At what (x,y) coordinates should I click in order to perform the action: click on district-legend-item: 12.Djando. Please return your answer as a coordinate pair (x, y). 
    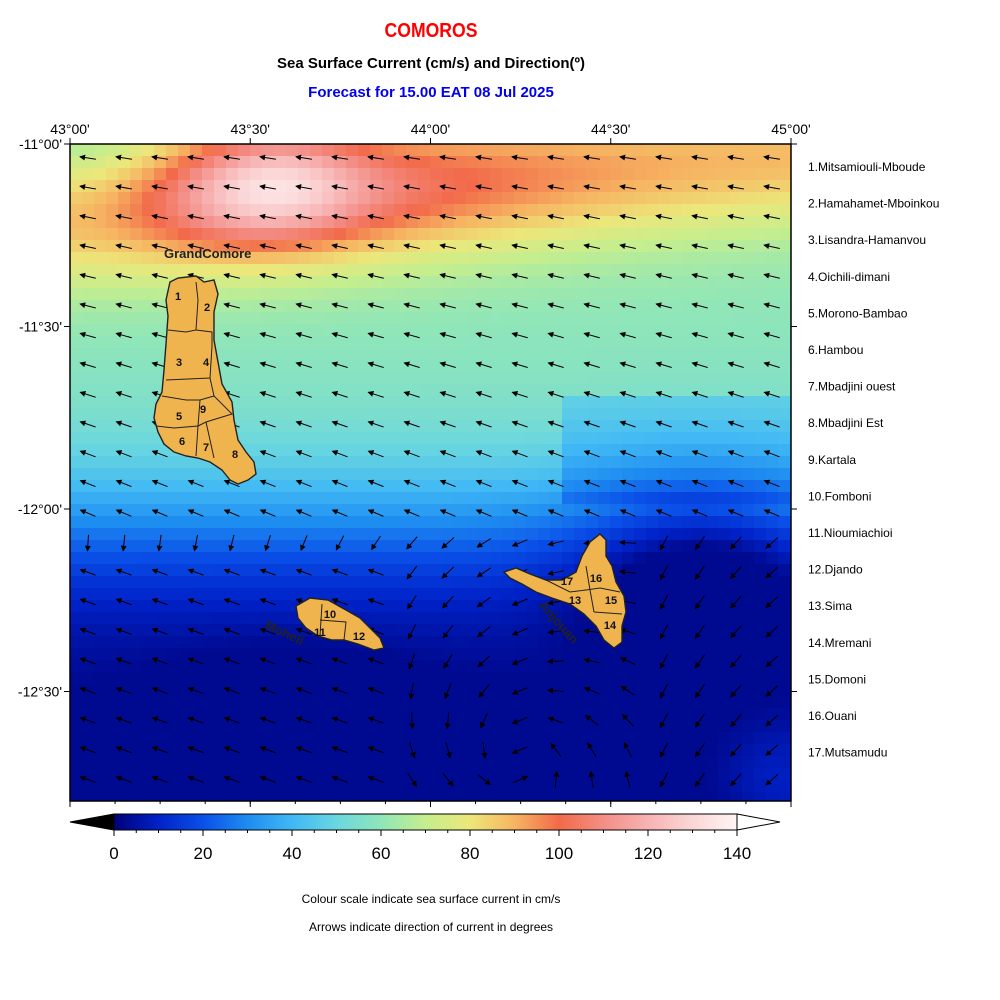
    Looking at the image, I should click on (835, 570).